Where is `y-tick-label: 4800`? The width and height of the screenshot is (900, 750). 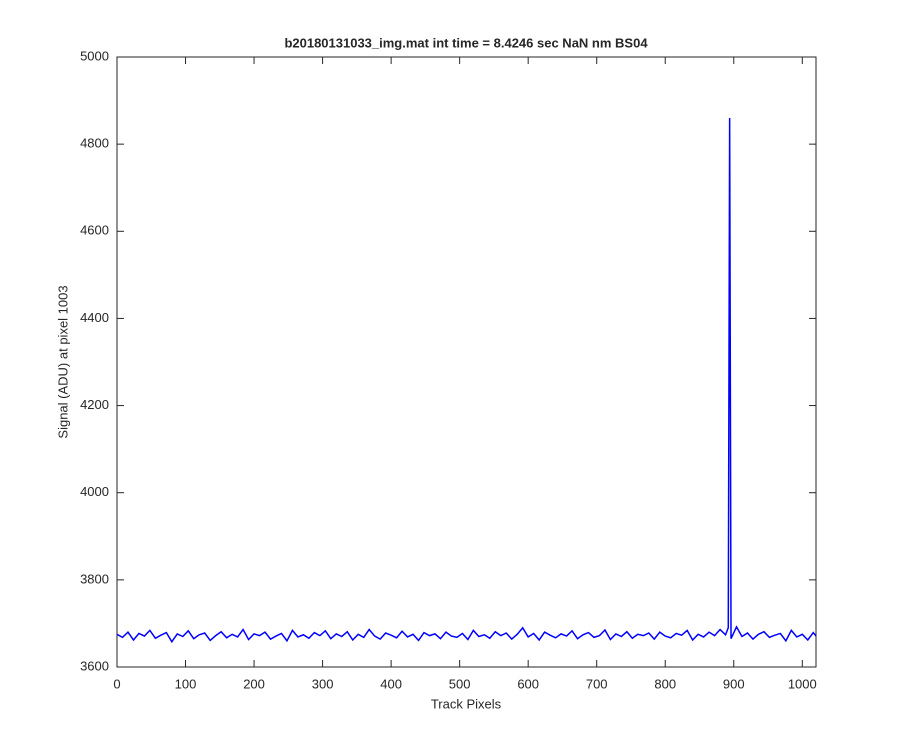
y-tick-label: 4800 is located at coordinates (94, 143).